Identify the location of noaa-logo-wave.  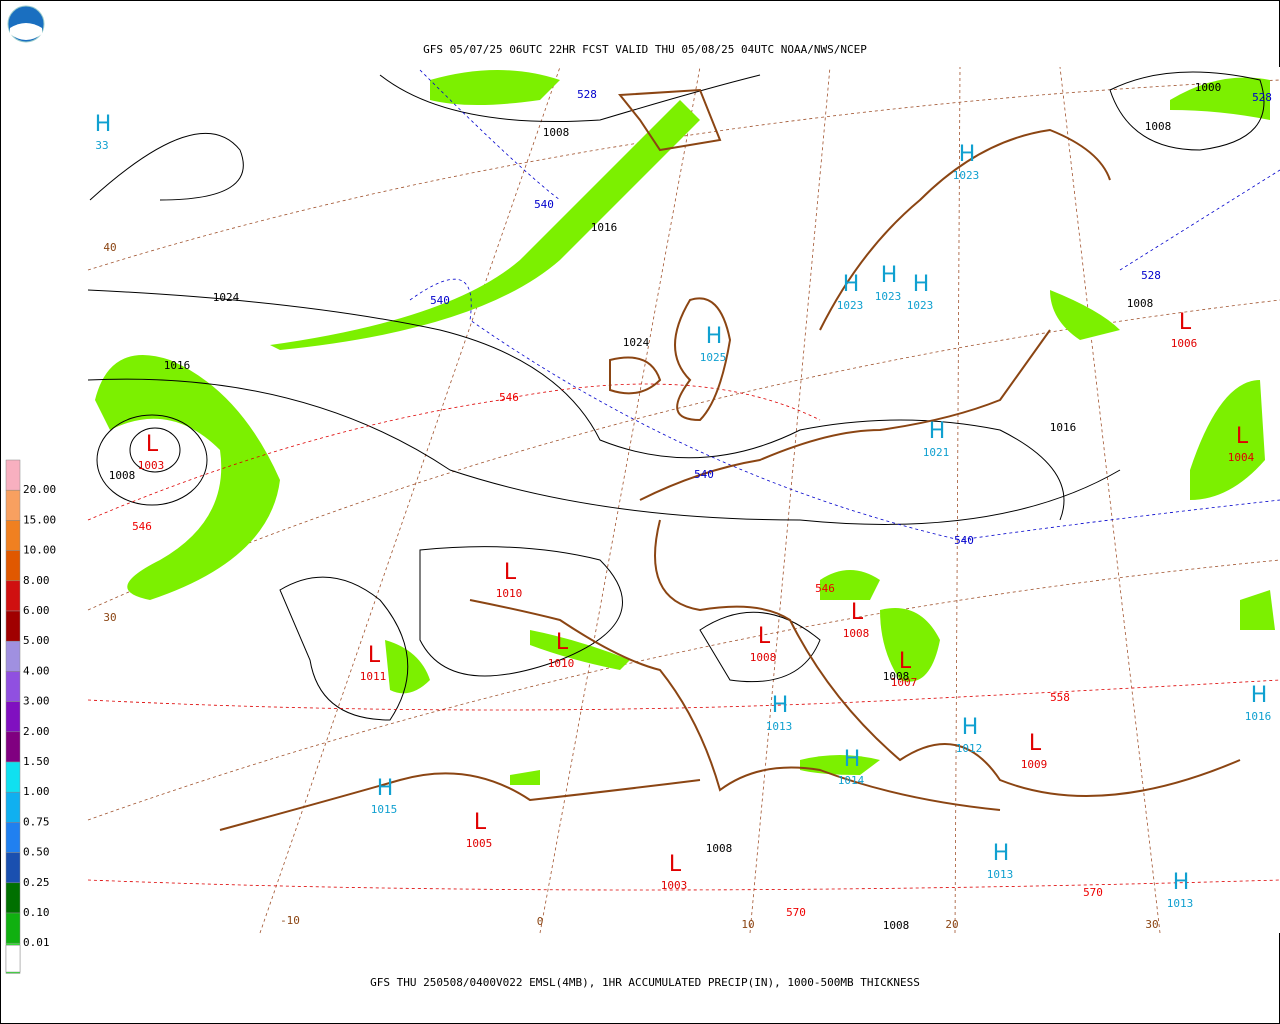
(26, 31).